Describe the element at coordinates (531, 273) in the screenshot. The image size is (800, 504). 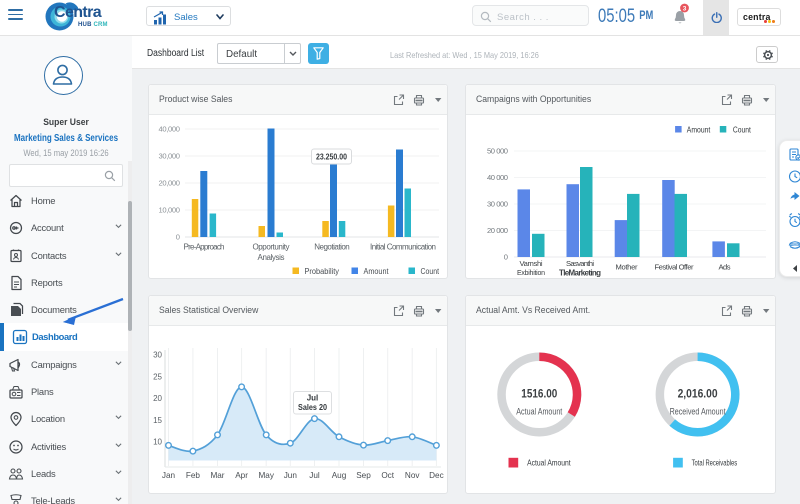
I see `svg-text: Exbihition` at that location.